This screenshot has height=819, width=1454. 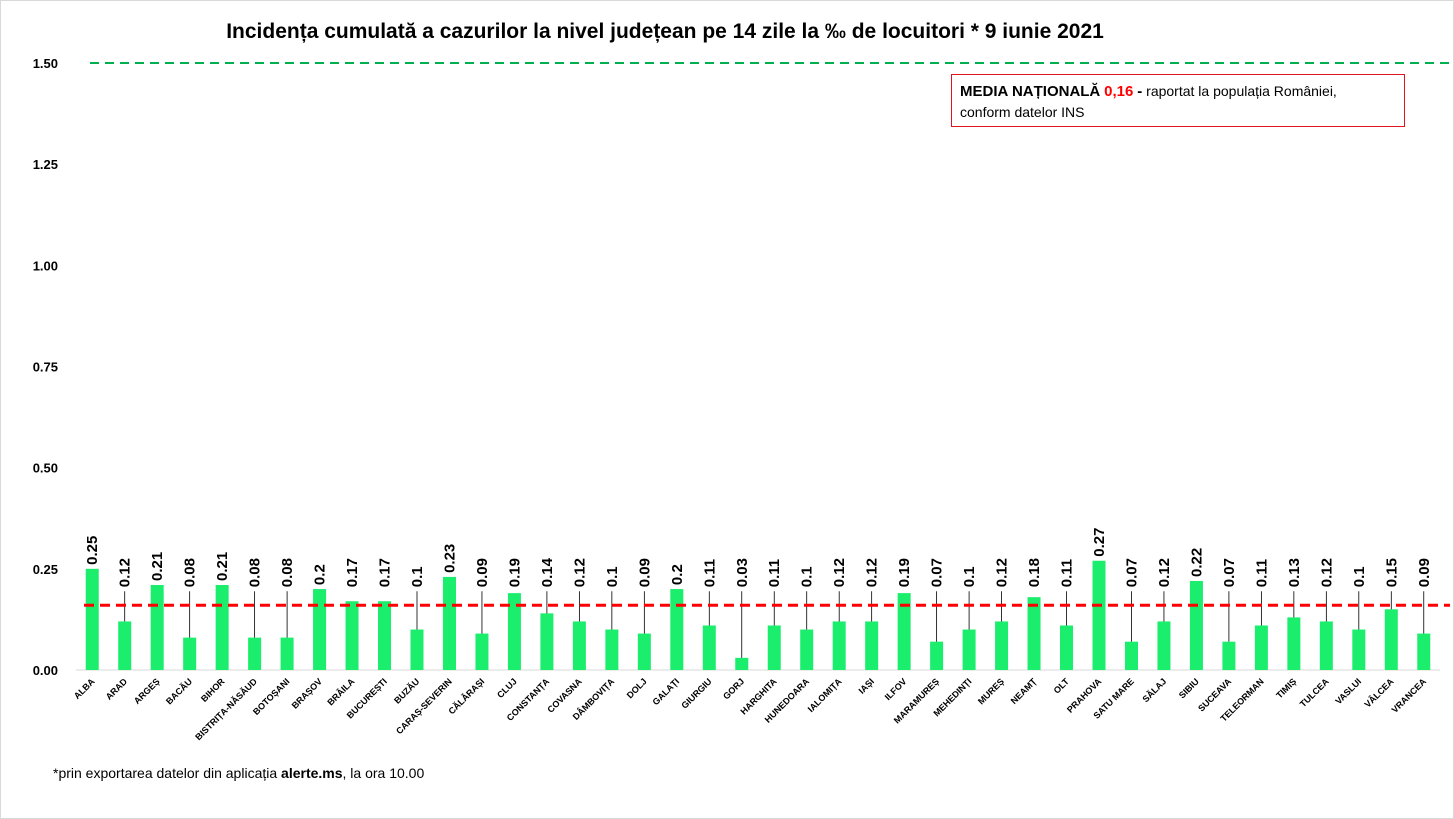 I want to click on category-label: ALBA, so click(x=84, y=688).